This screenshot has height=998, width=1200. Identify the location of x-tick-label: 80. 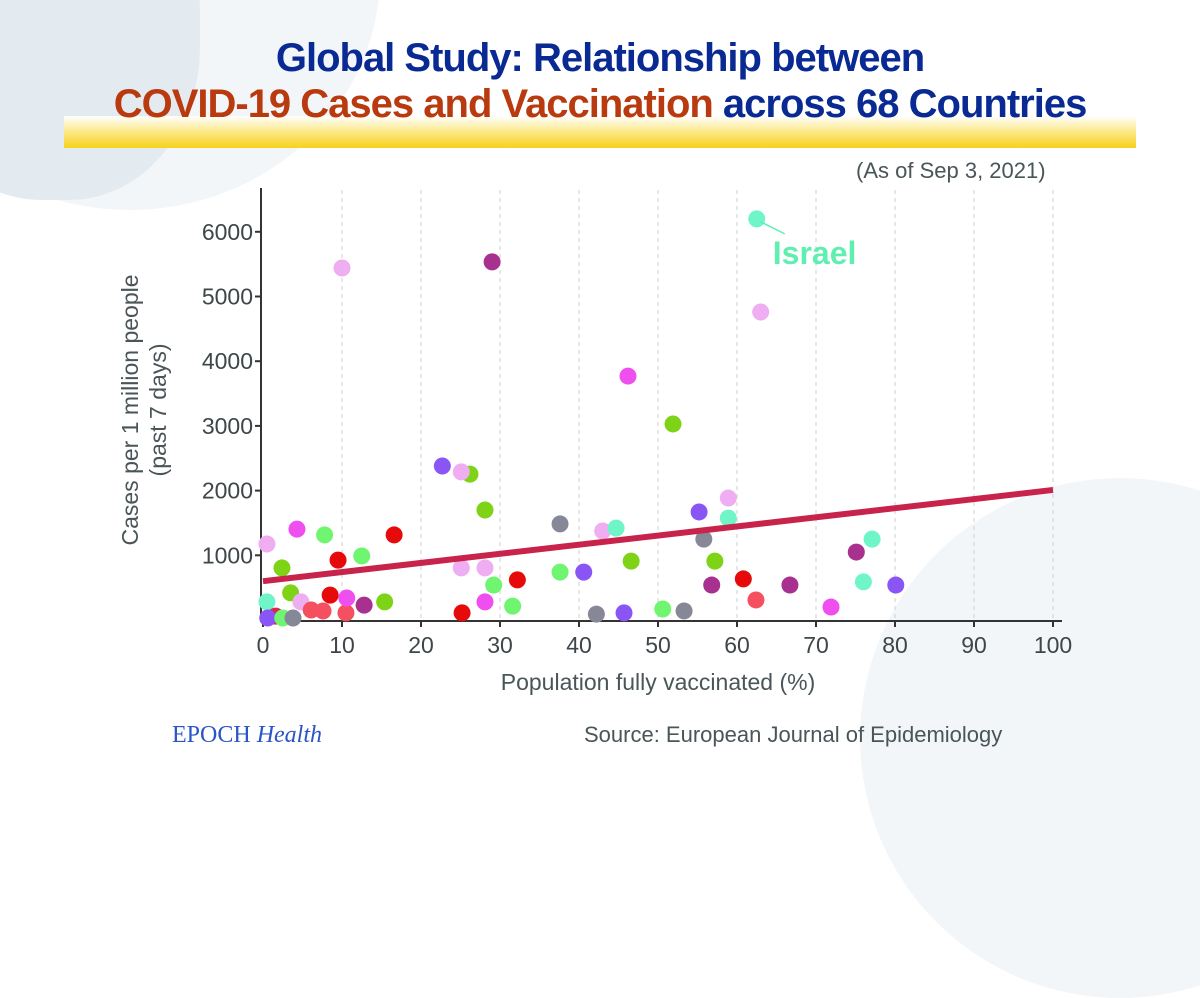
(895, 645).